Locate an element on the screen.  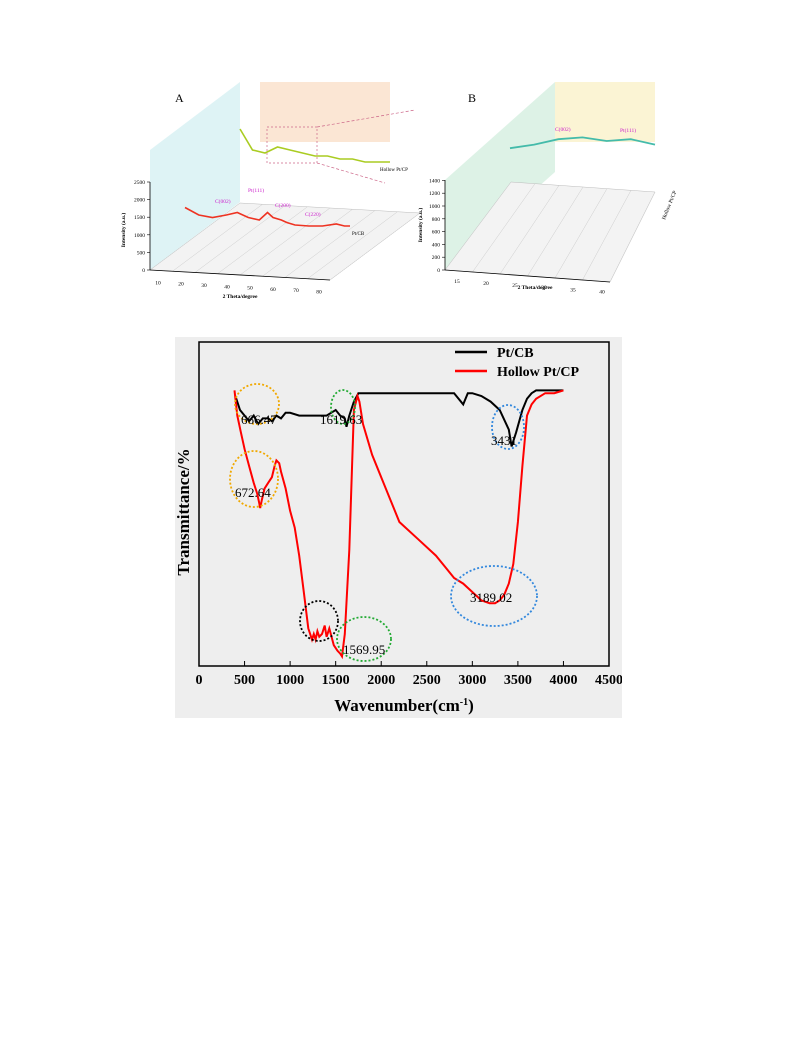
zoom-box is located at coordinates (292, 145).